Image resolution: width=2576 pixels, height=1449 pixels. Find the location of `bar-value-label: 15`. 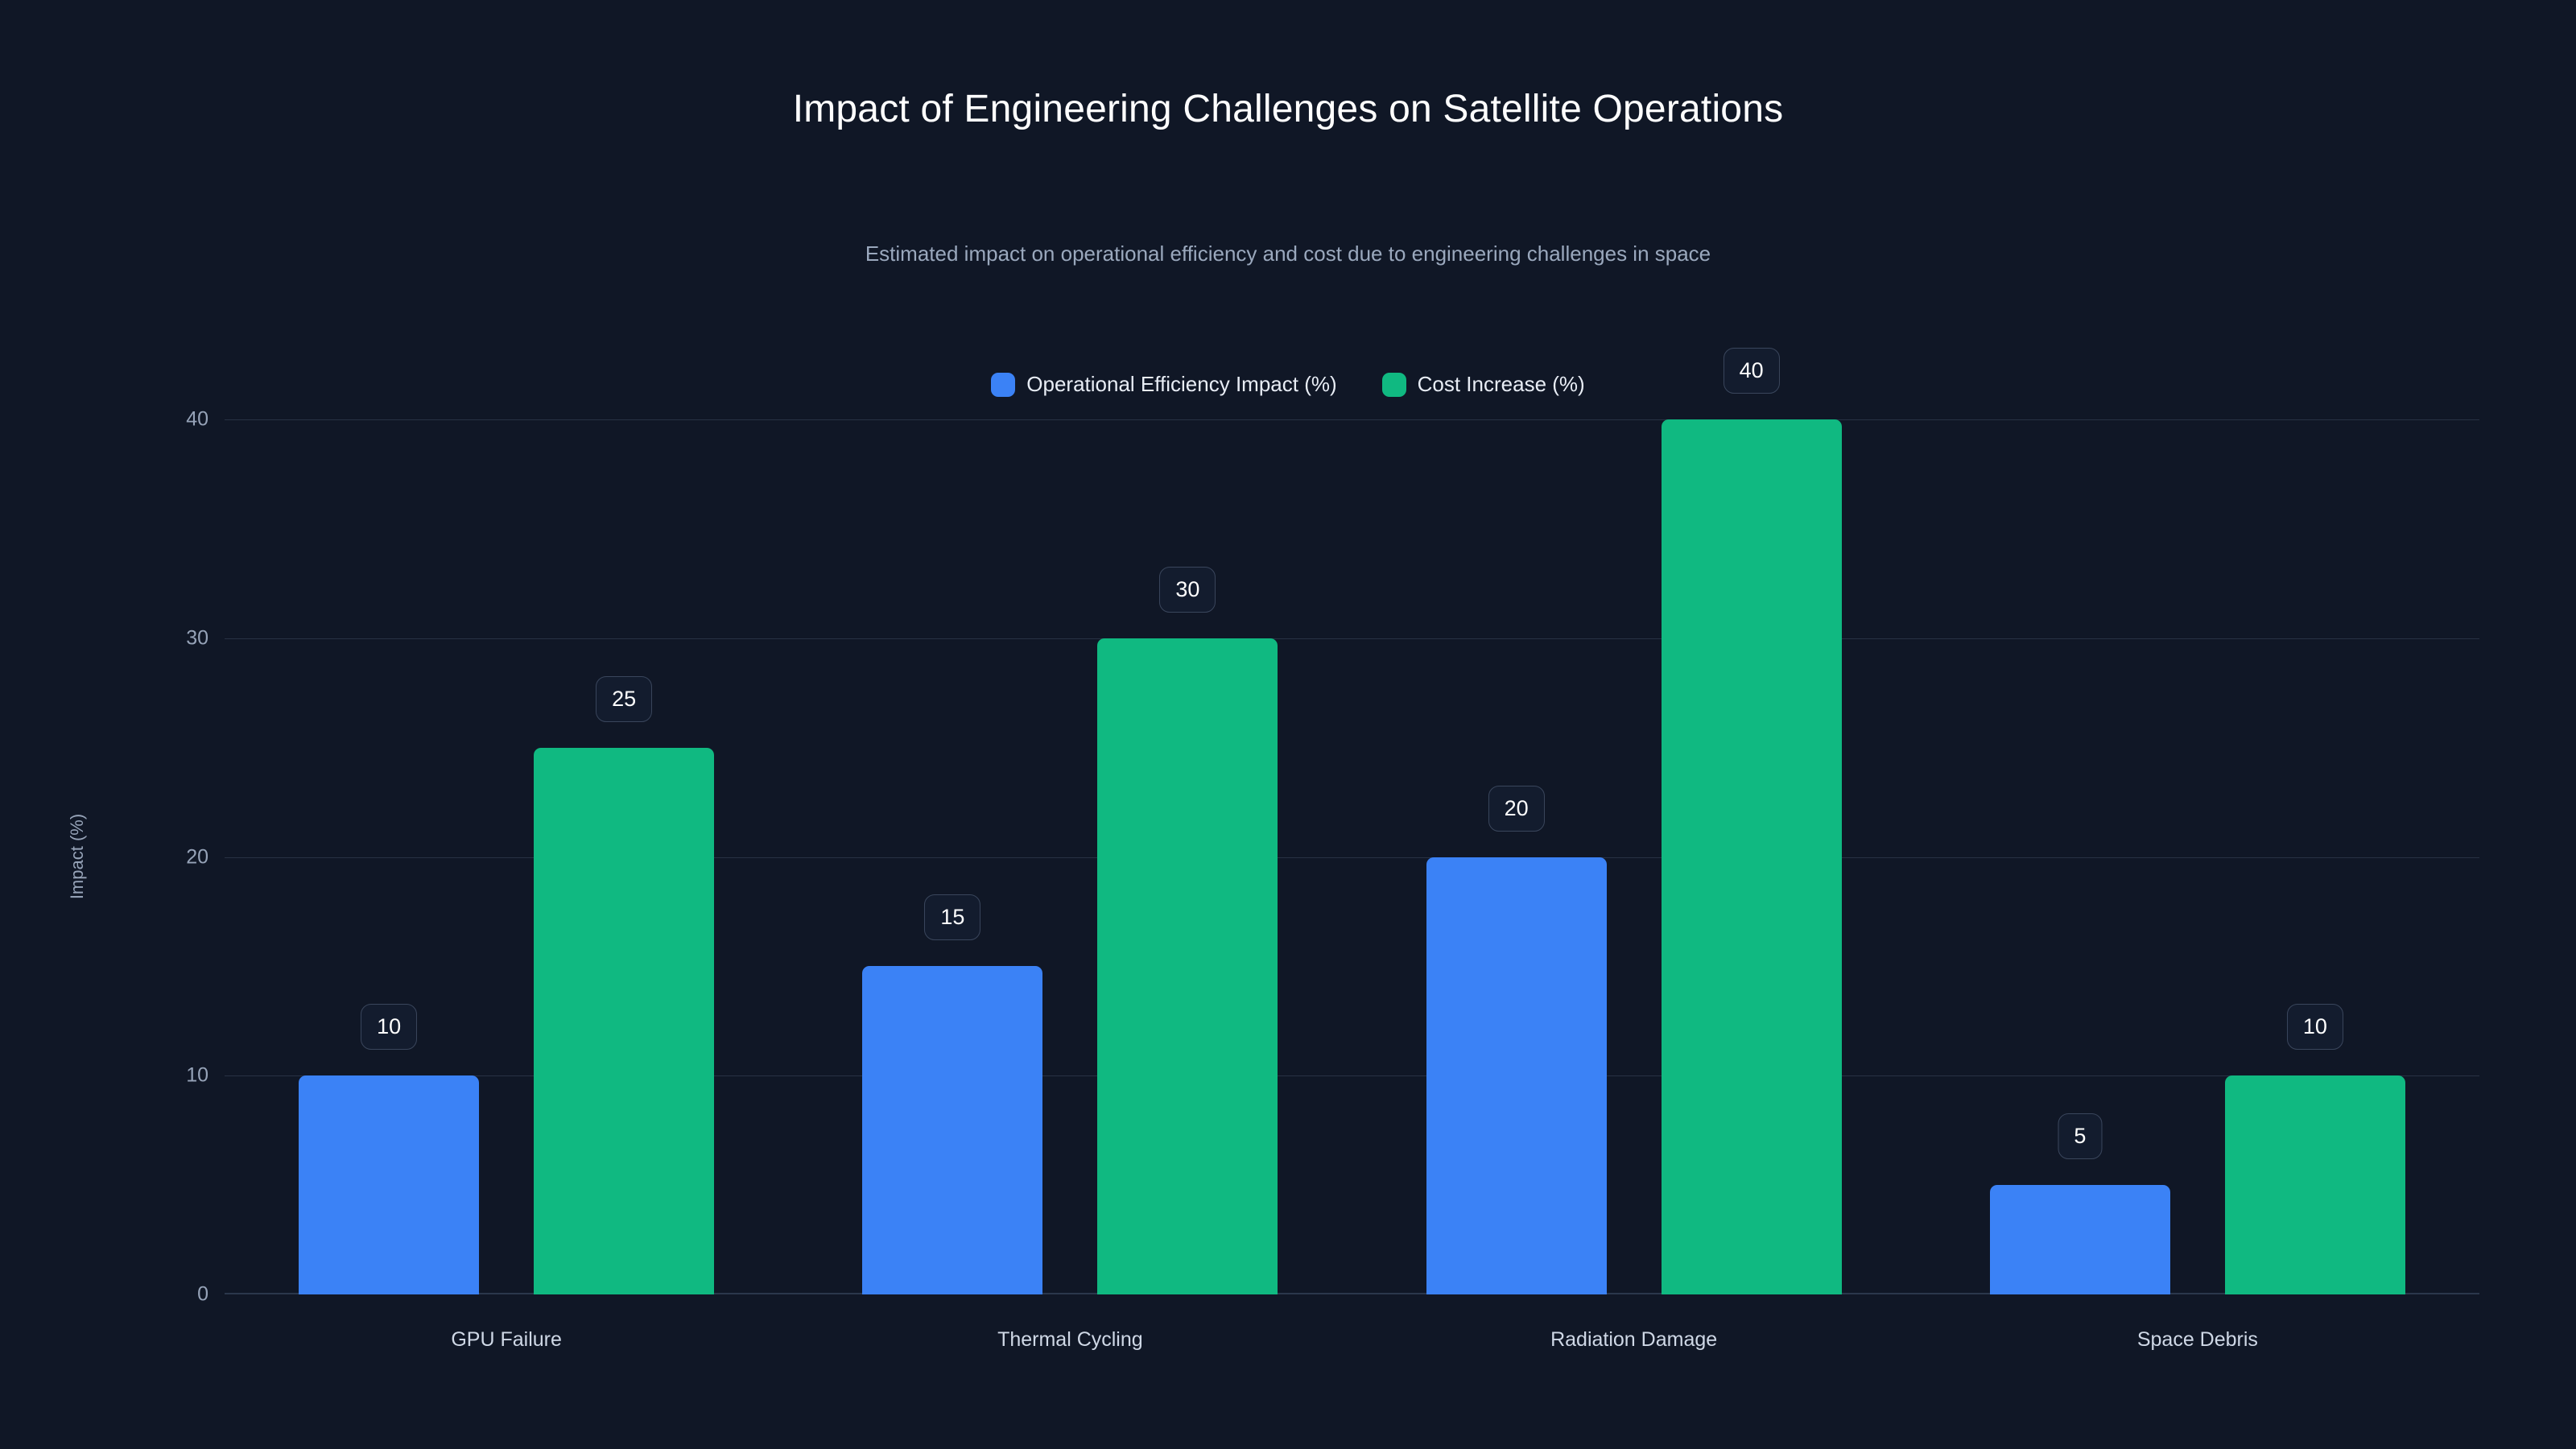

bar-value-label: 15 is located at coordinates (952, 917).